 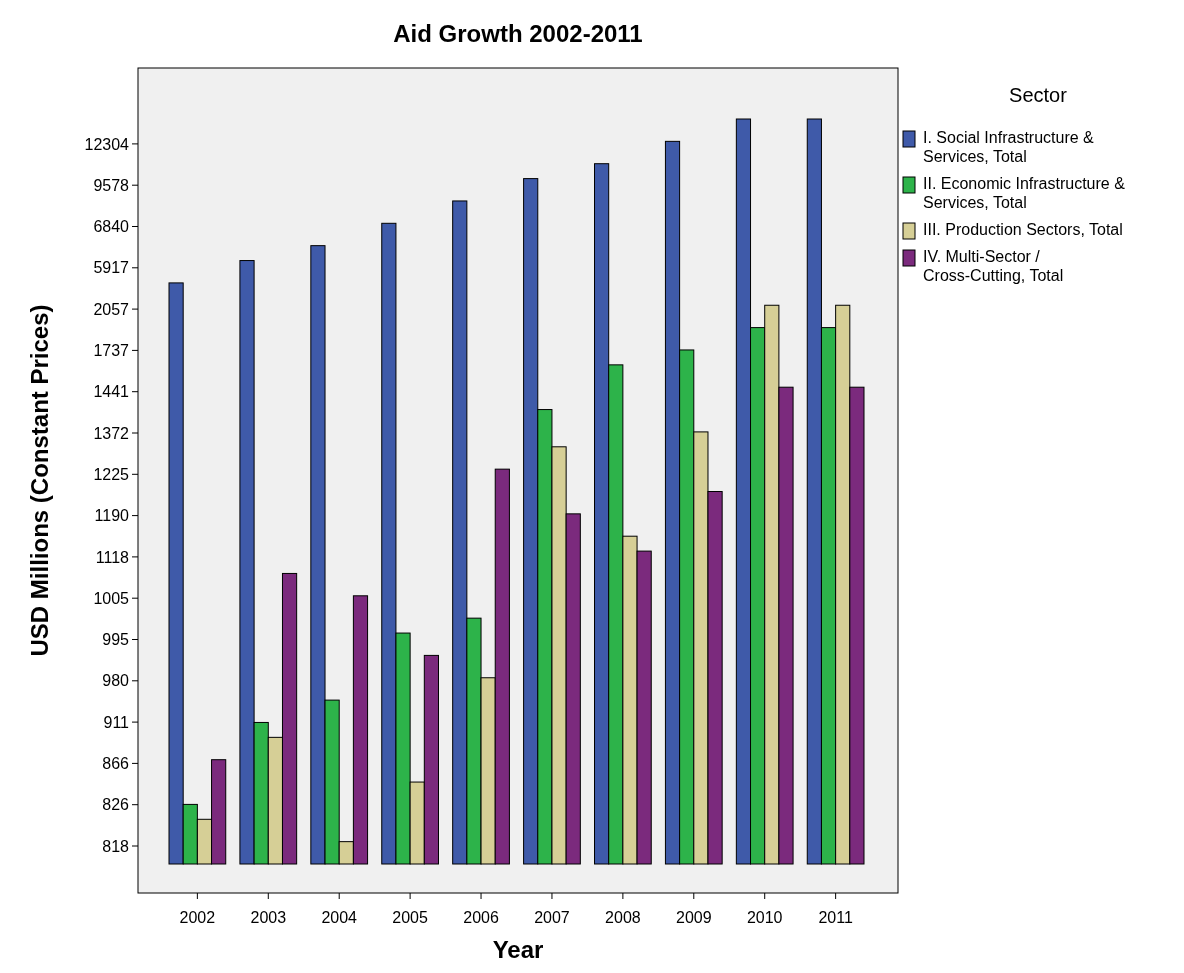 What do you see at coordinates (111, 227) in the screenshot?
I see `text: 6840` at bounding box center [111, 227].